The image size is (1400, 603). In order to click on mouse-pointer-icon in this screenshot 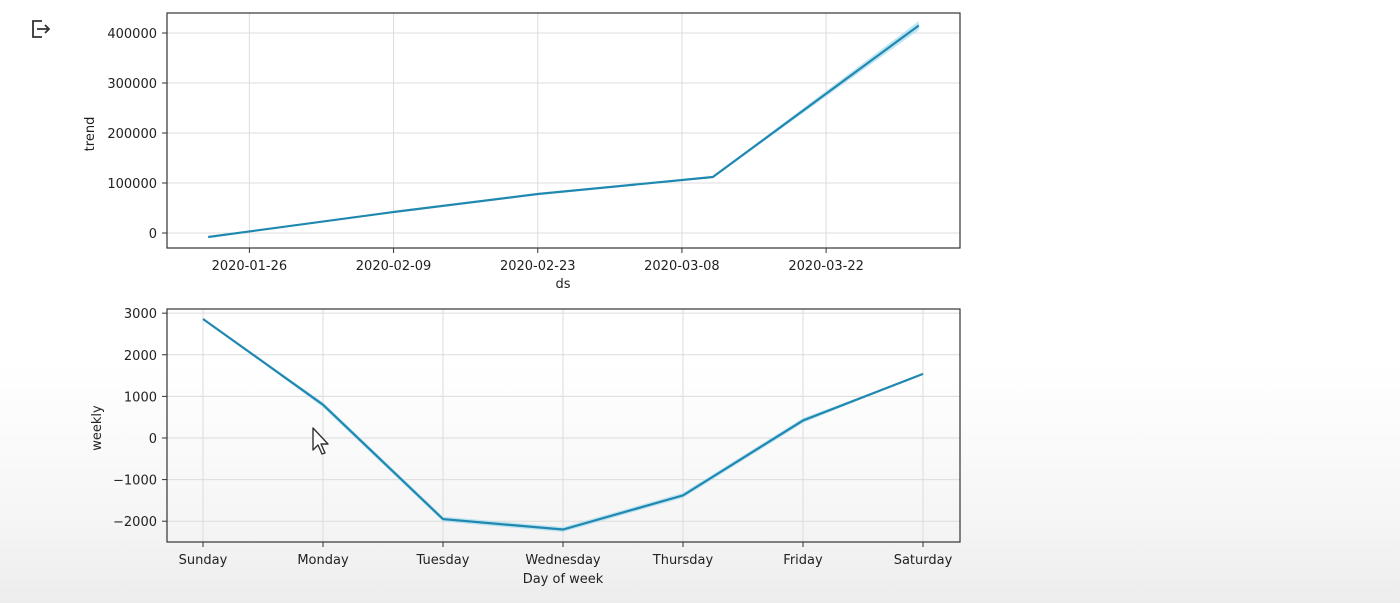, I will do `click(320, 441)`.